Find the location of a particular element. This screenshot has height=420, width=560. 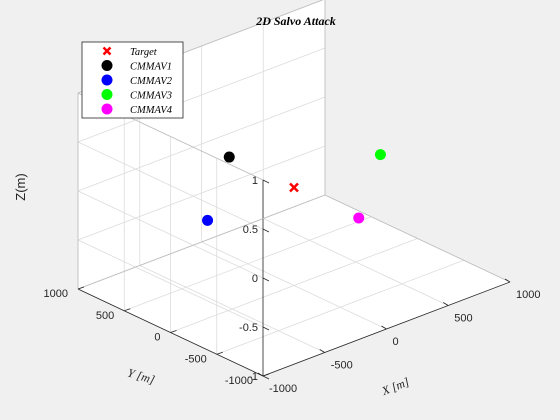

marker-target is located at coordinates (294, 187).